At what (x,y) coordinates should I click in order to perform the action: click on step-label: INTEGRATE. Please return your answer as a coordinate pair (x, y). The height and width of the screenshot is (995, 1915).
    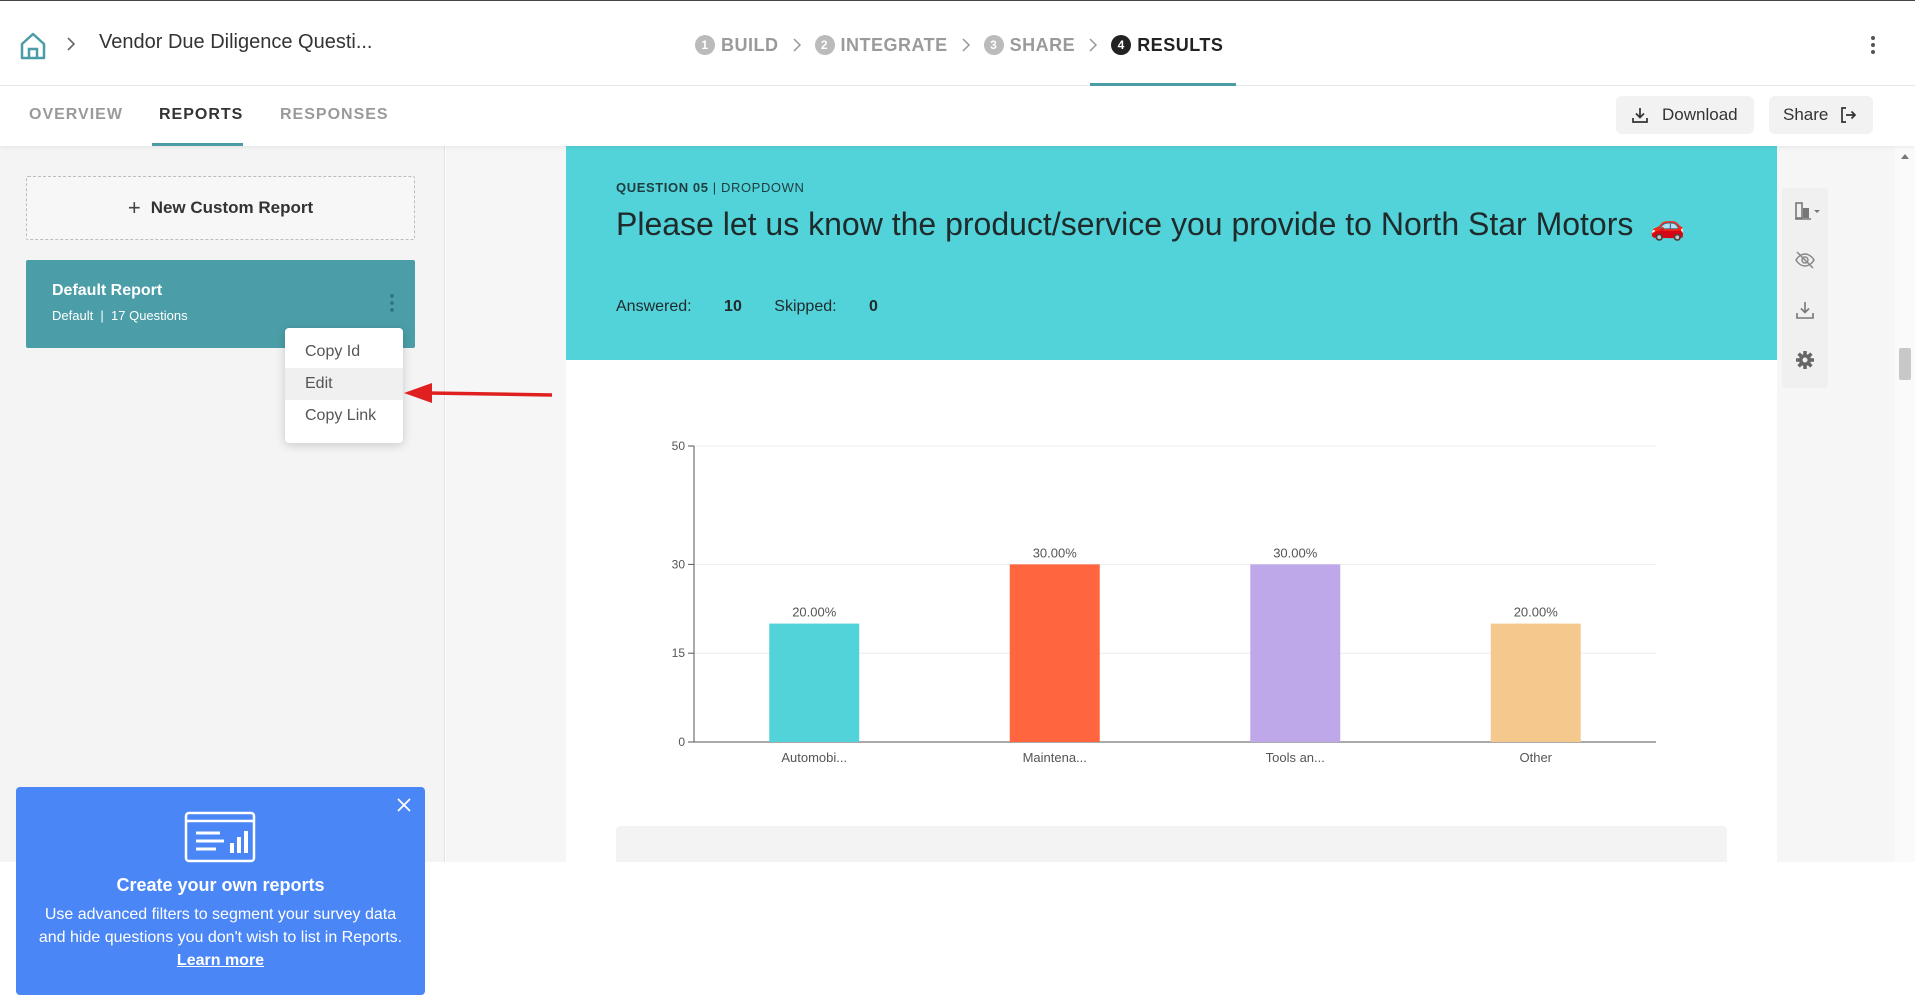
    Looking at the image, I should click on (894, 44).